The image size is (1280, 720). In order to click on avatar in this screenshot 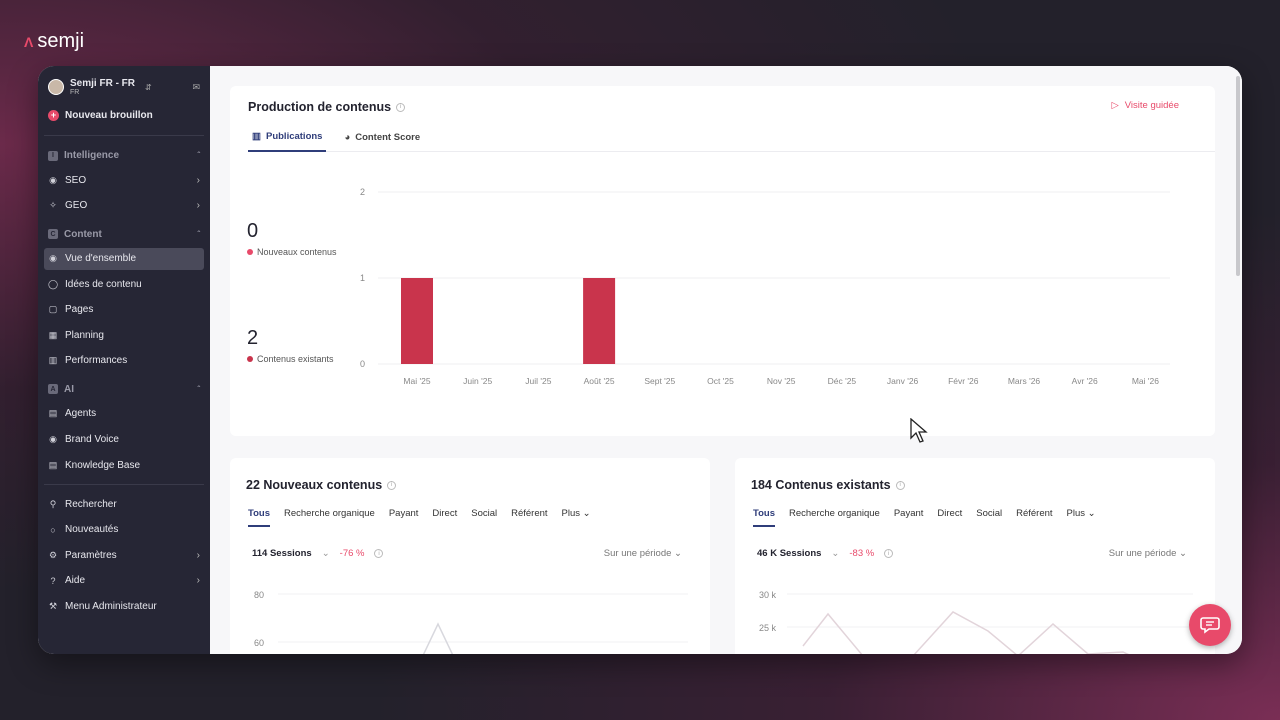, I will do `click(56, 87)`.